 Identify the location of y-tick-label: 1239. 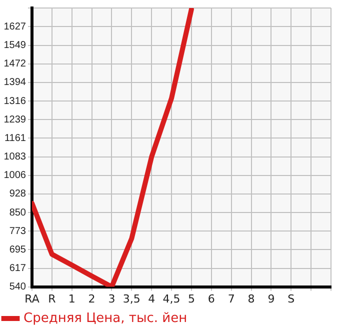
(15, 120).